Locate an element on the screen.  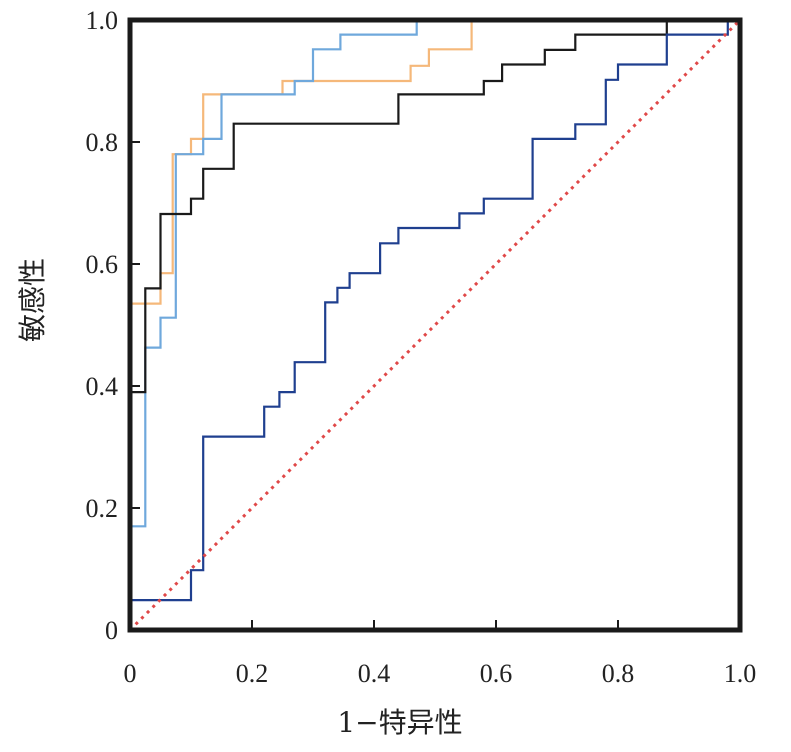
x-tick-label: 0.8 is located at coordinates (618, 673).